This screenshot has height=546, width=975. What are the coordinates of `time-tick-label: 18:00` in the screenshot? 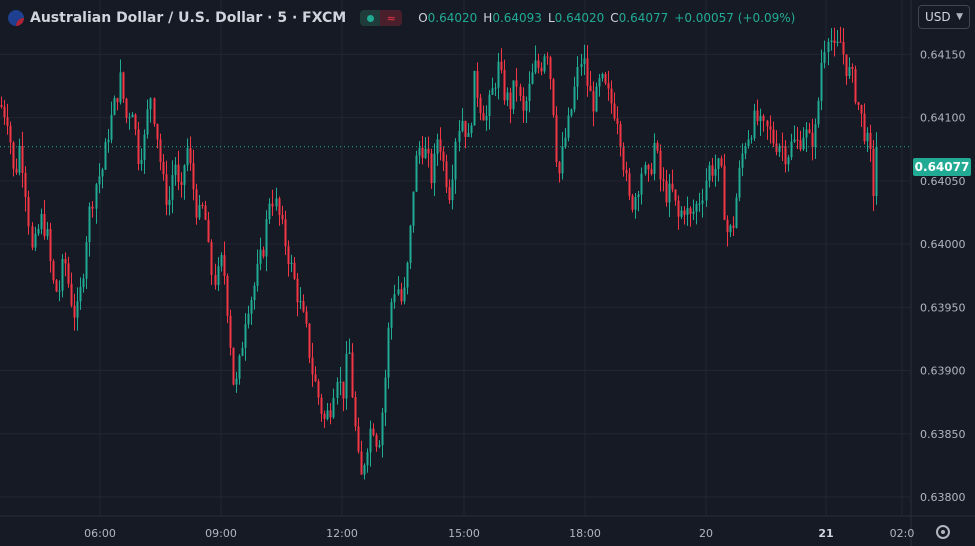 It's located at (585, 533).